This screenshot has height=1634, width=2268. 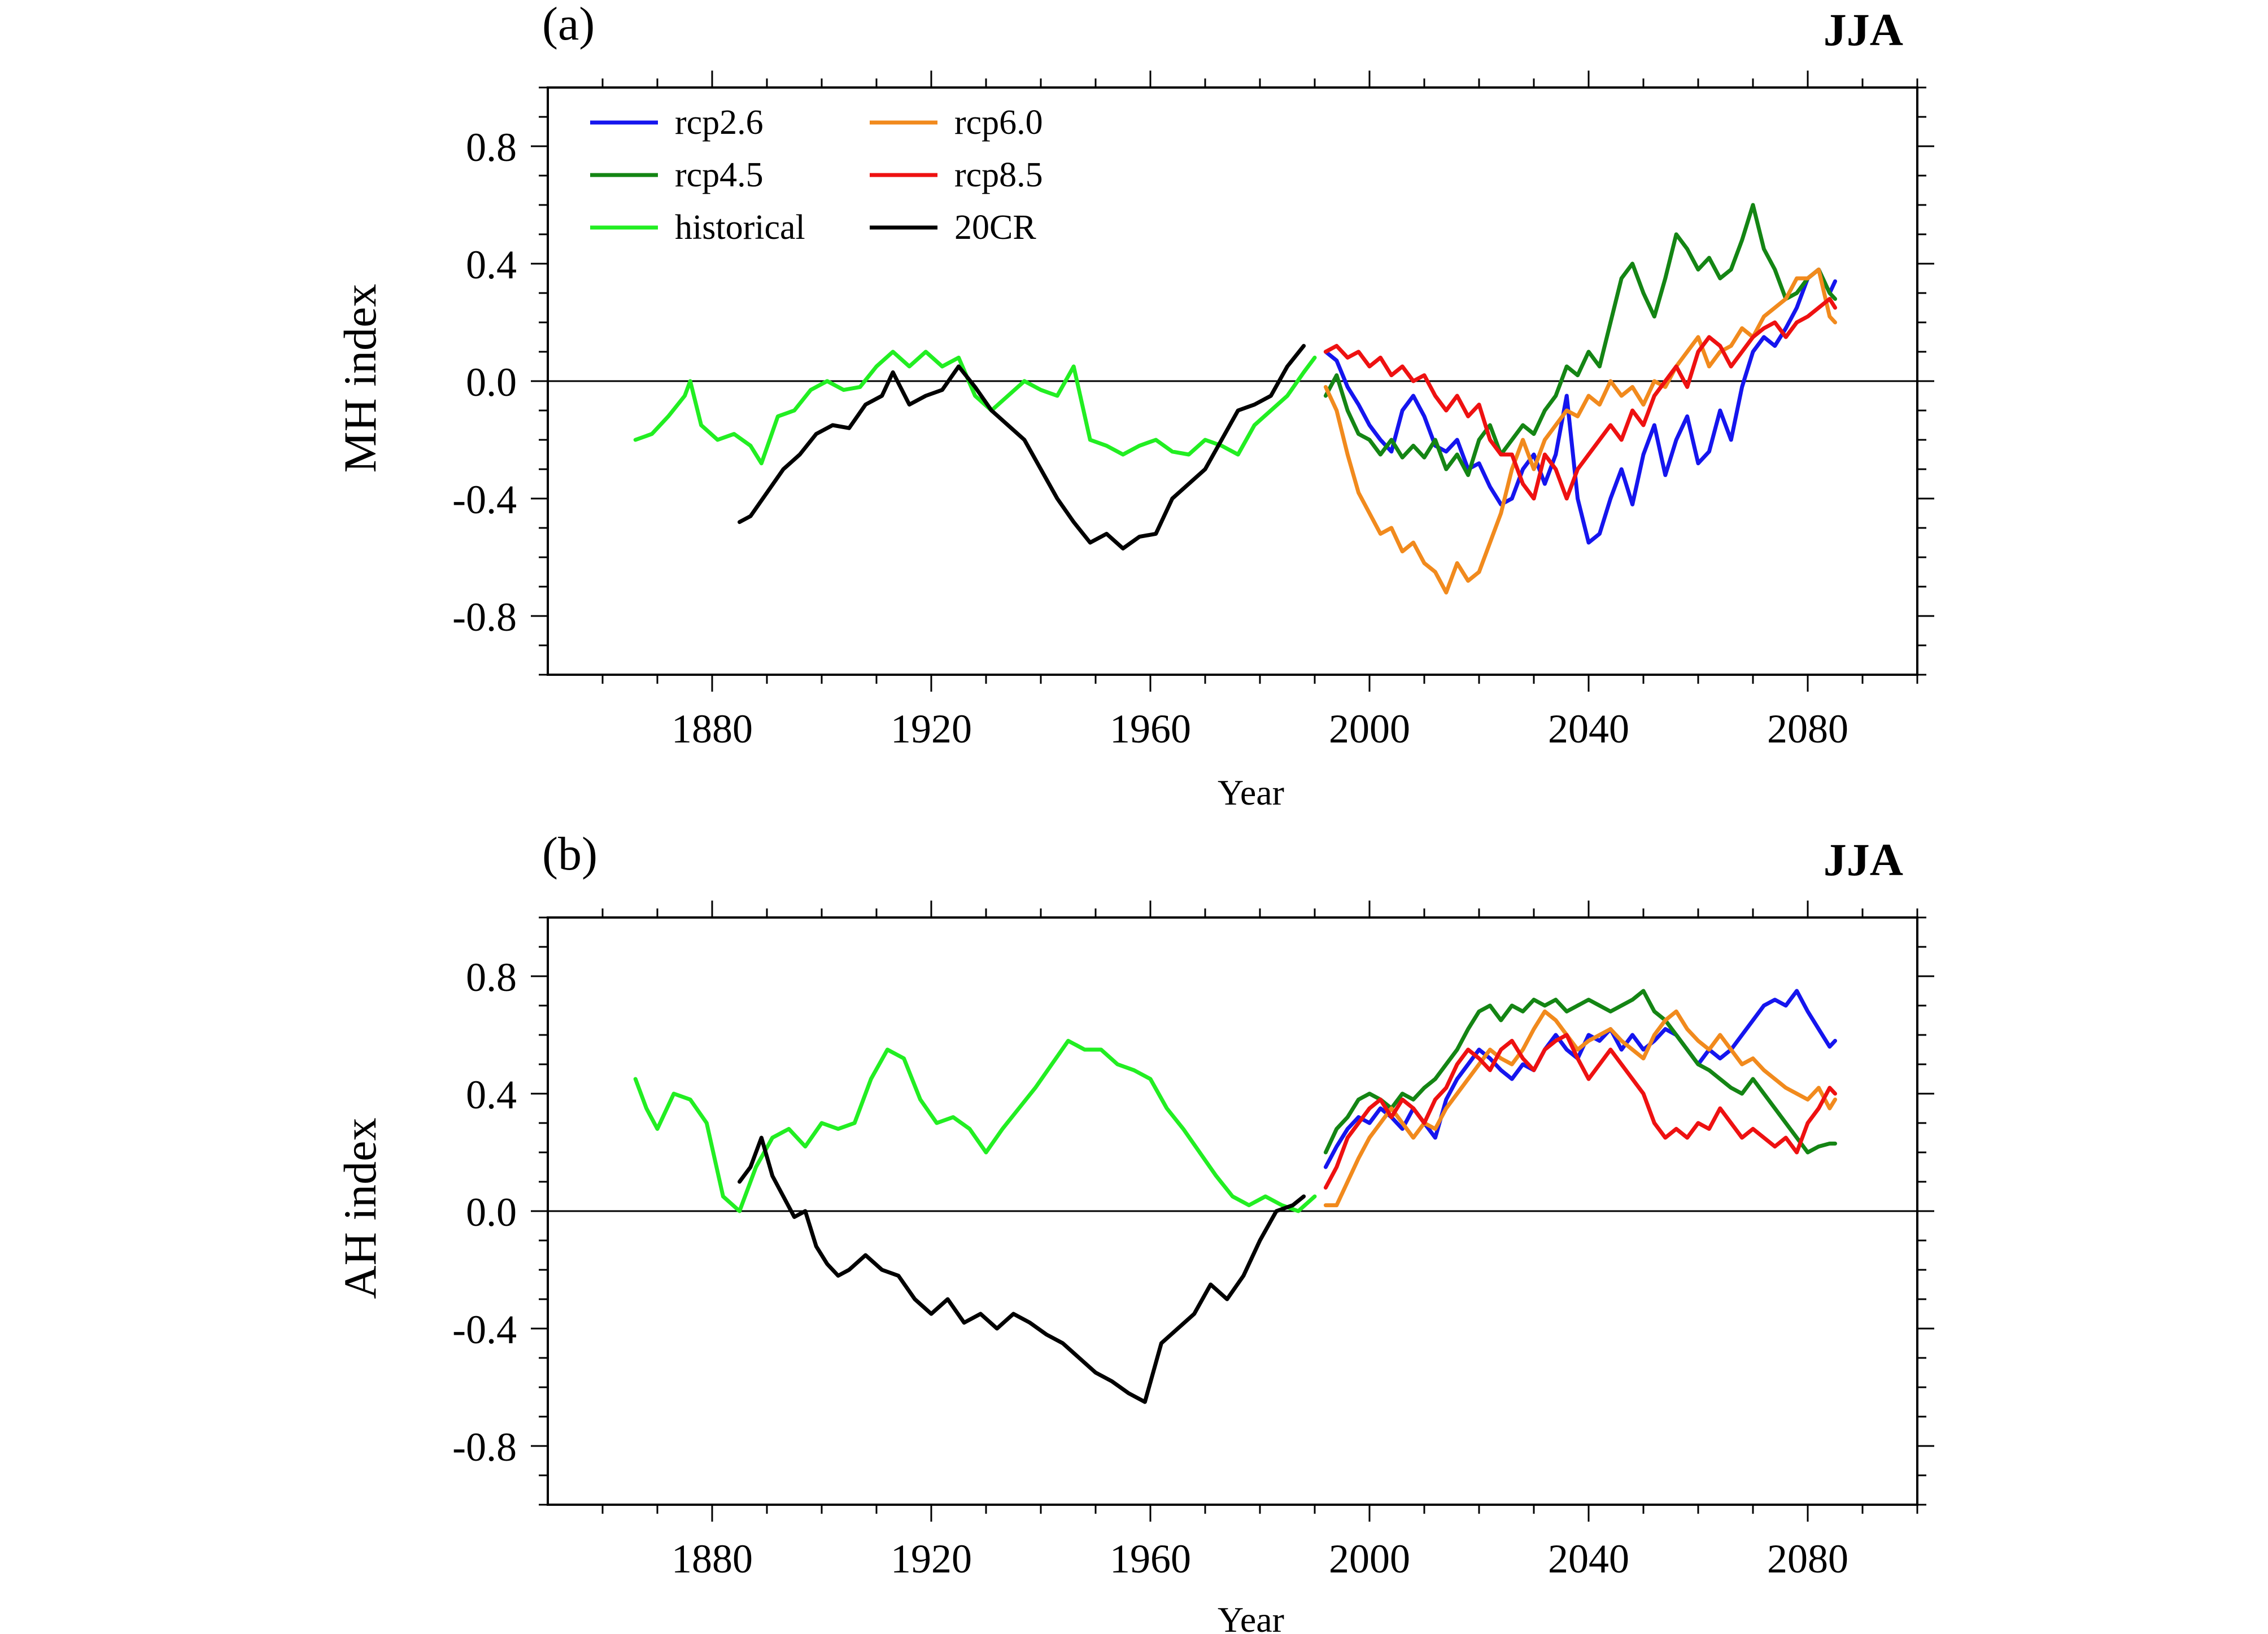 What do you see at coordinates (931, 729) in the screenshot?
I see `panel-a-x-tick-label: 1920` at bounding box center [931, 729].